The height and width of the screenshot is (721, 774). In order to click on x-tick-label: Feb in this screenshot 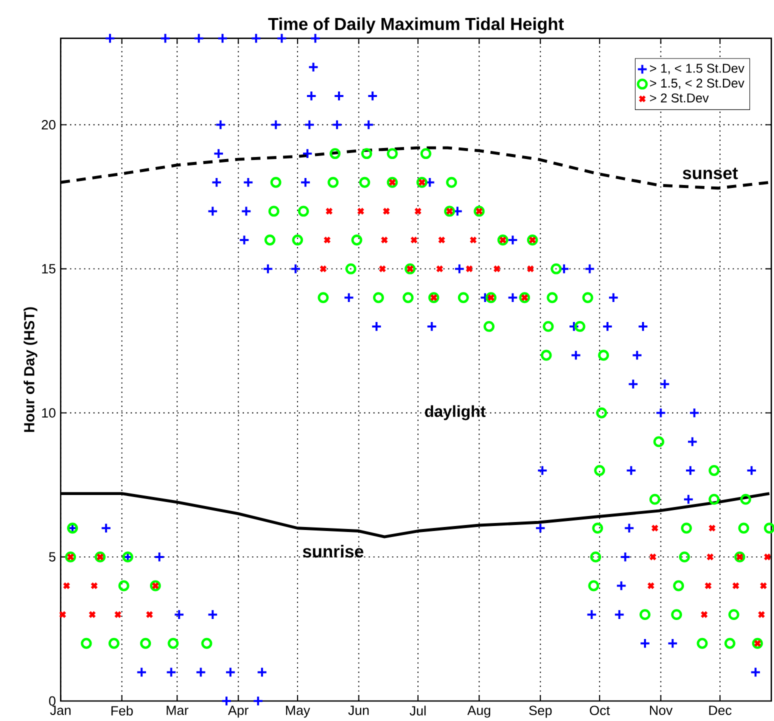, I will do `click(122, 711)`.